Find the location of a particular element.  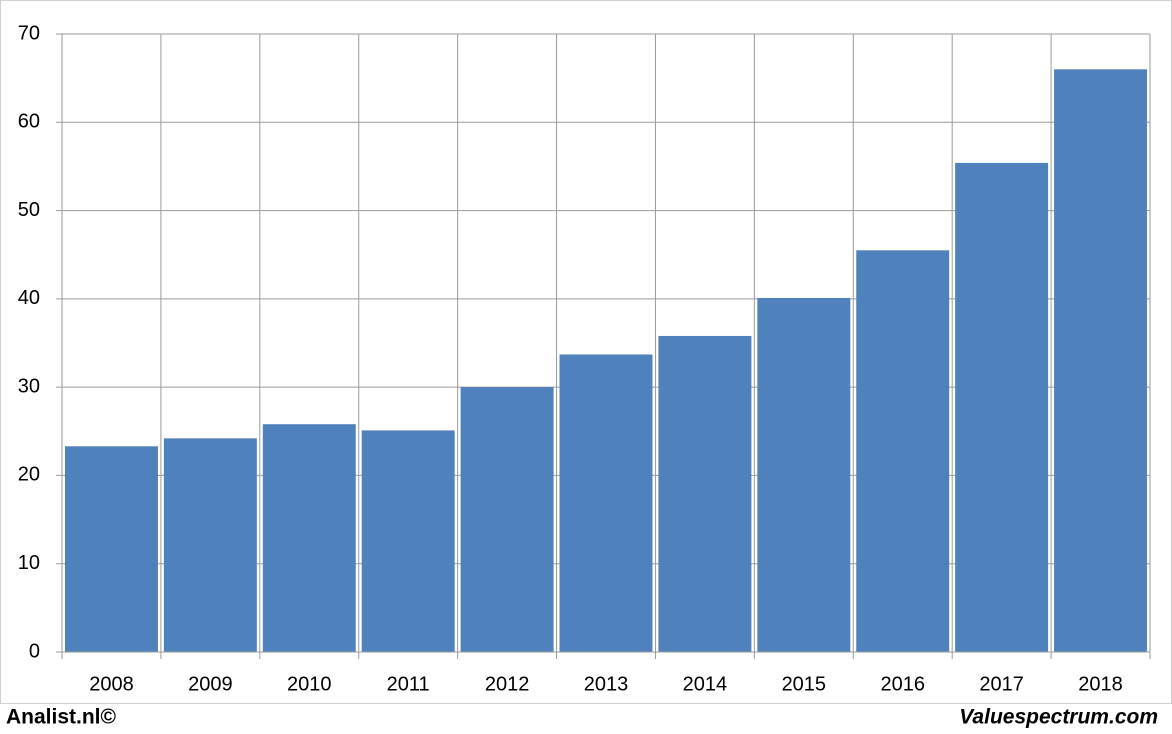

source-right: Valuespectrum.com is located at coordinates (1058, 717).